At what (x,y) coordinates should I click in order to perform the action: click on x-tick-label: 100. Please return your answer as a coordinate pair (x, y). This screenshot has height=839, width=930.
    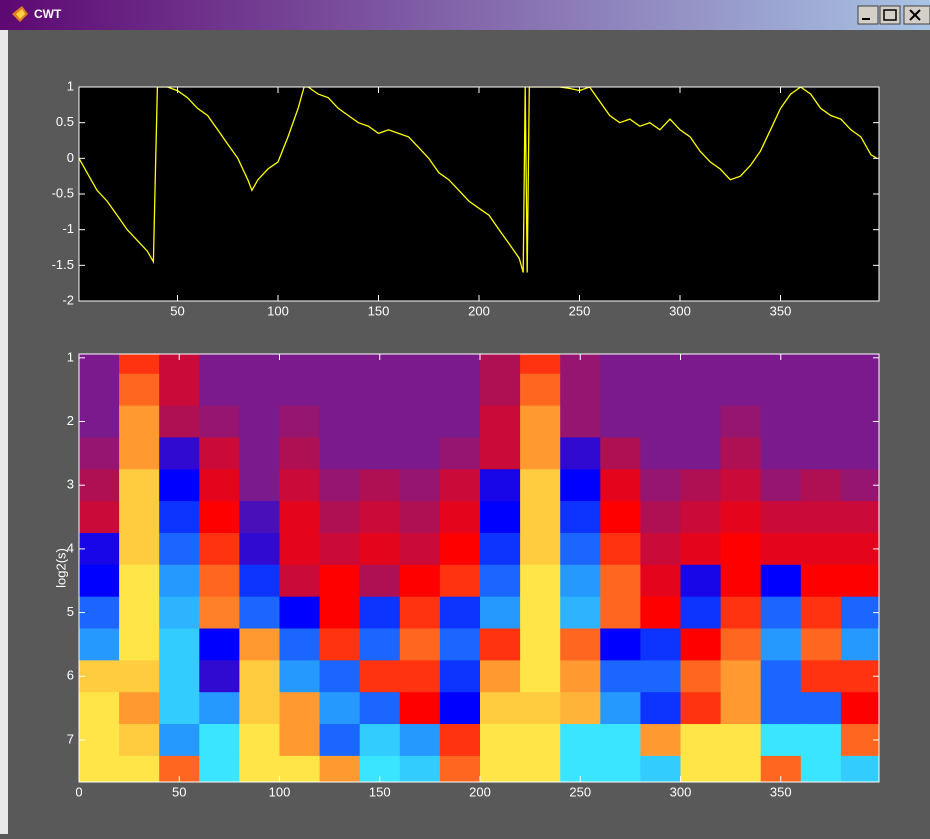
    Looking at the image, I should click on (280, 791).